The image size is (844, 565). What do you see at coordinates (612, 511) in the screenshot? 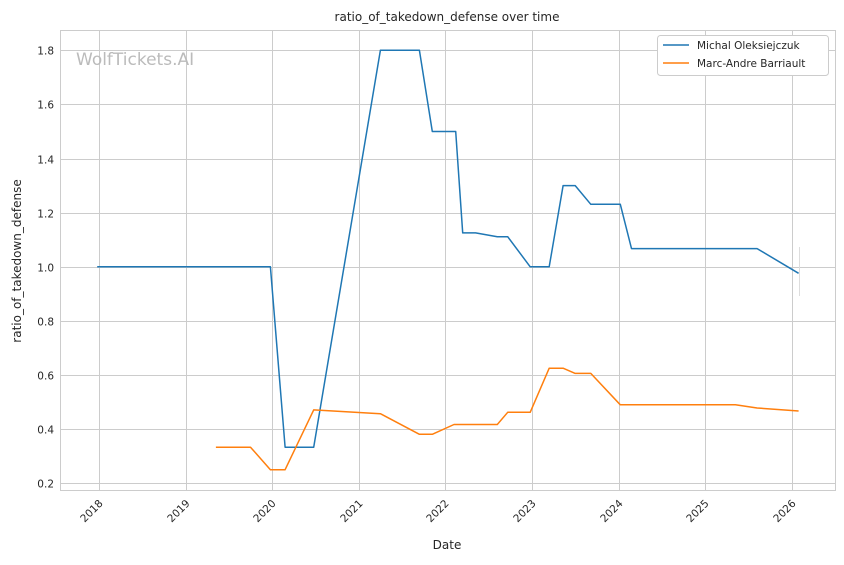
I see `x-tick-label: 2024` at bounding box center [612, 511].